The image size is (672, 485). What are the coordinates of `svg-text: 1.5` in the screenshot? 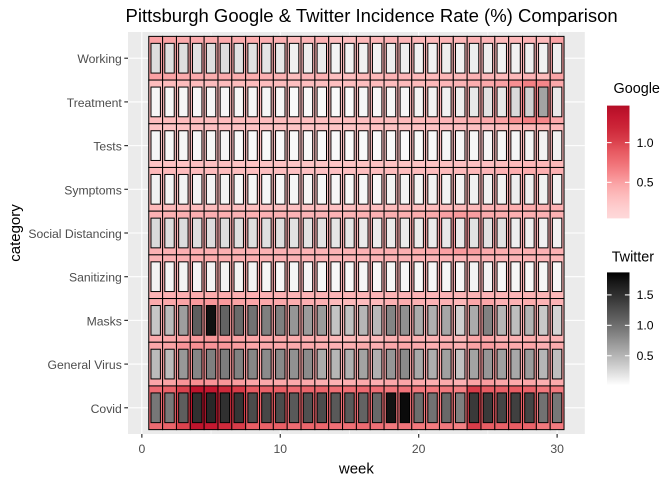 It's located at (645, 295).